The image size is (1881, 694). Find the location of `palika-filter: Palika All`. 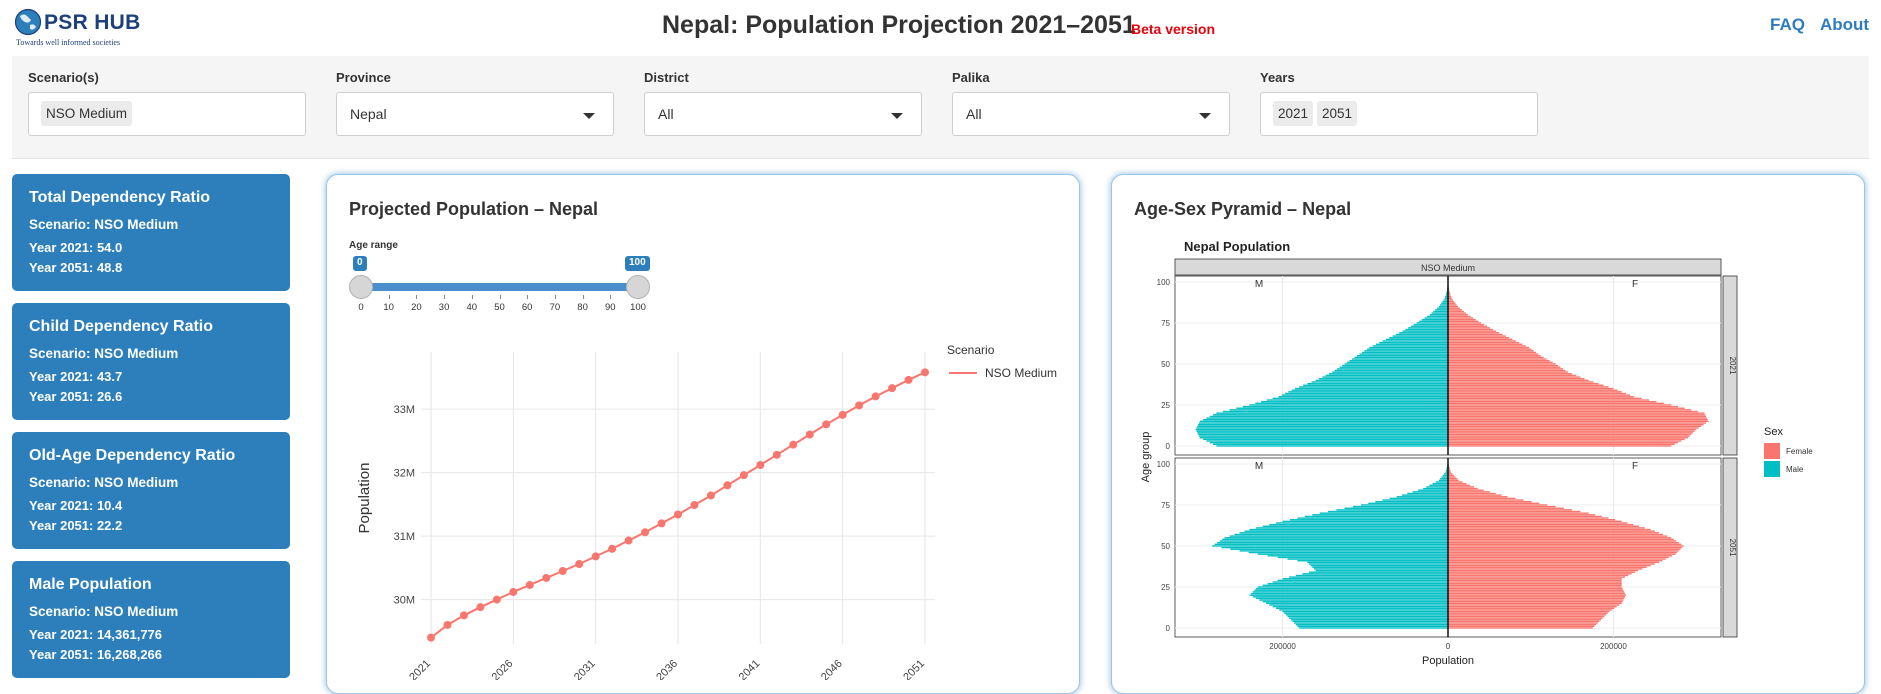

palika-filter: Palika All is located at coordinates (1091, 103).